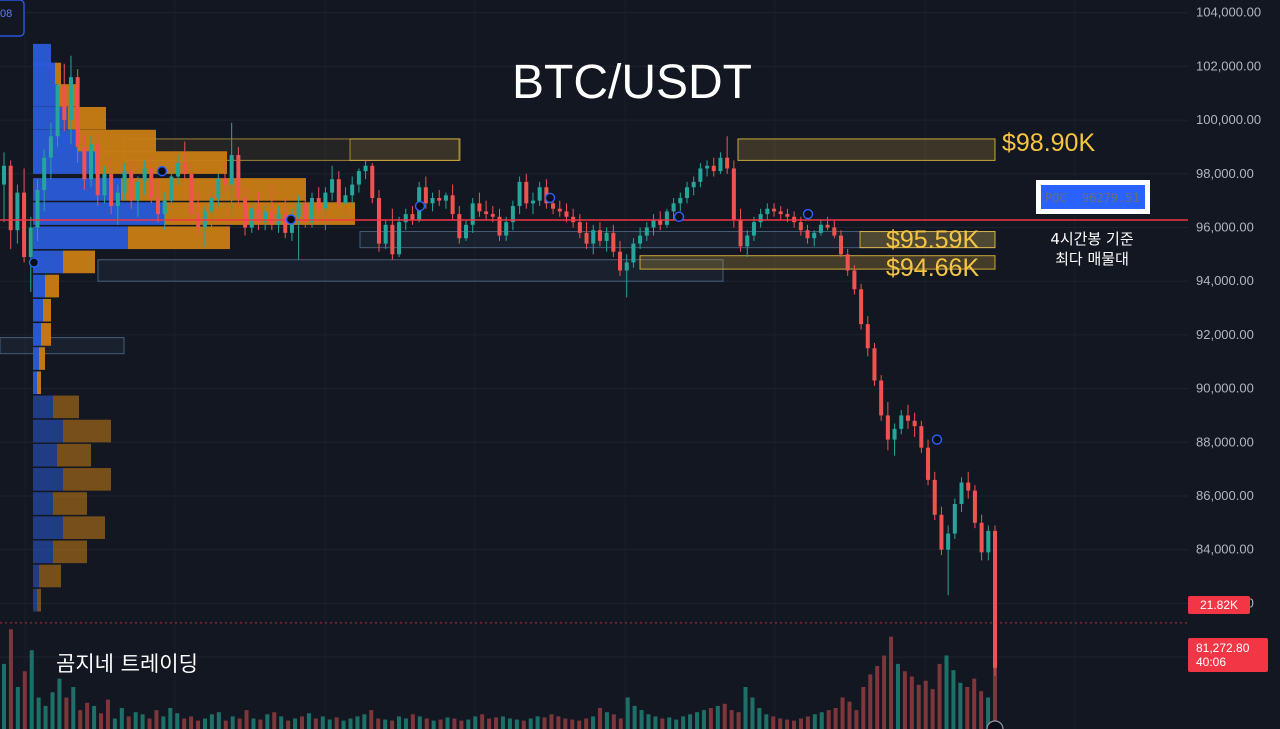  What do you see at coordinates (1211, 662) in the screenshot?
I see `last-price-countdown: 40:06` at bounding box center [1211, 662].